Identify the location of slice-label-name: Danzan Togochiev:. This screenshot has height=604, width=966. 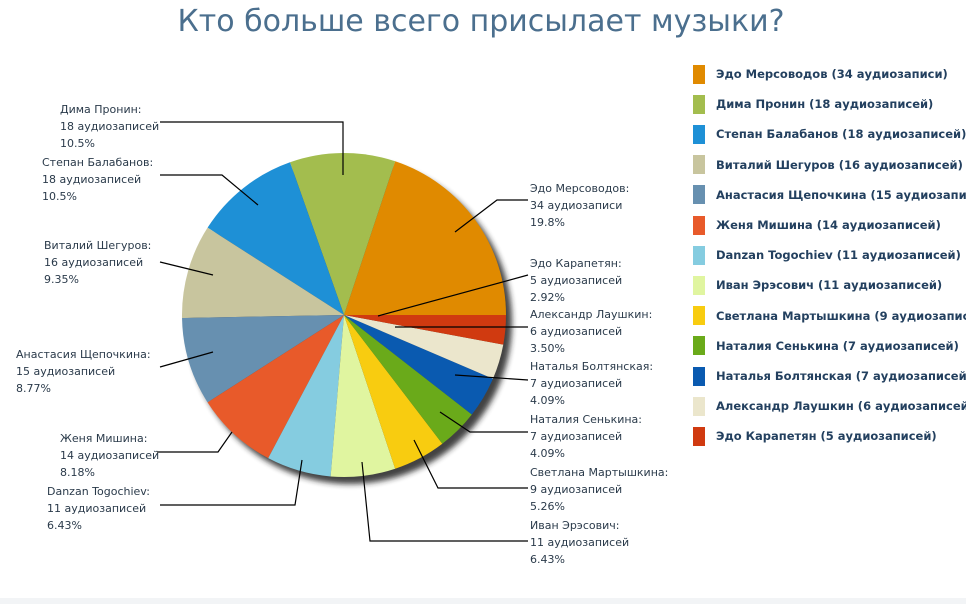
(98, 491).